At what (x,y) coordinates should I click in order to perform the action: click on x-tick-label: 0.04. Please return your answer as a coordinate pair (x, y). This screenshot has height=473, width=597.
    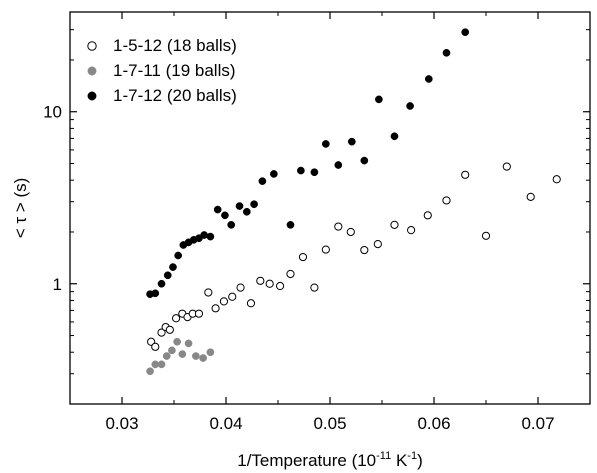
    Looking at the image, I should click on (225, 423).